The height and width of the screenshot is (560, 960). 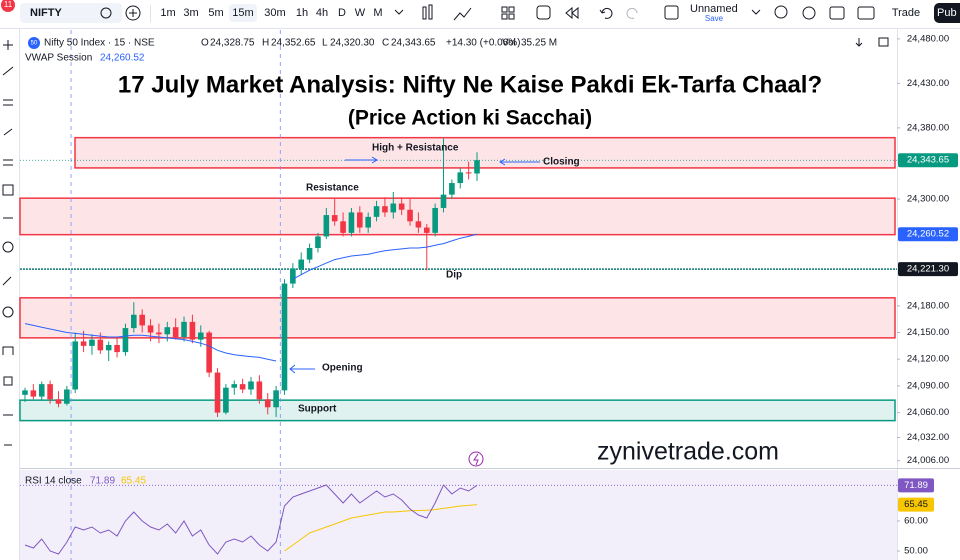 I want to click on interval: D, so click(x=342, y=13).